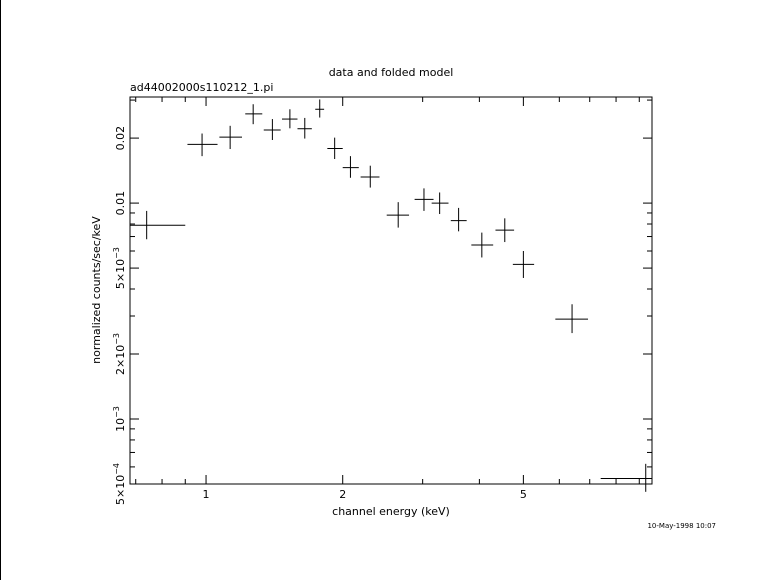  What do you see at coordinates (96, 290) in the screenshot?
I see `y-axis-label: normalized counts/sec/keV` at bounding box center [96, 290].